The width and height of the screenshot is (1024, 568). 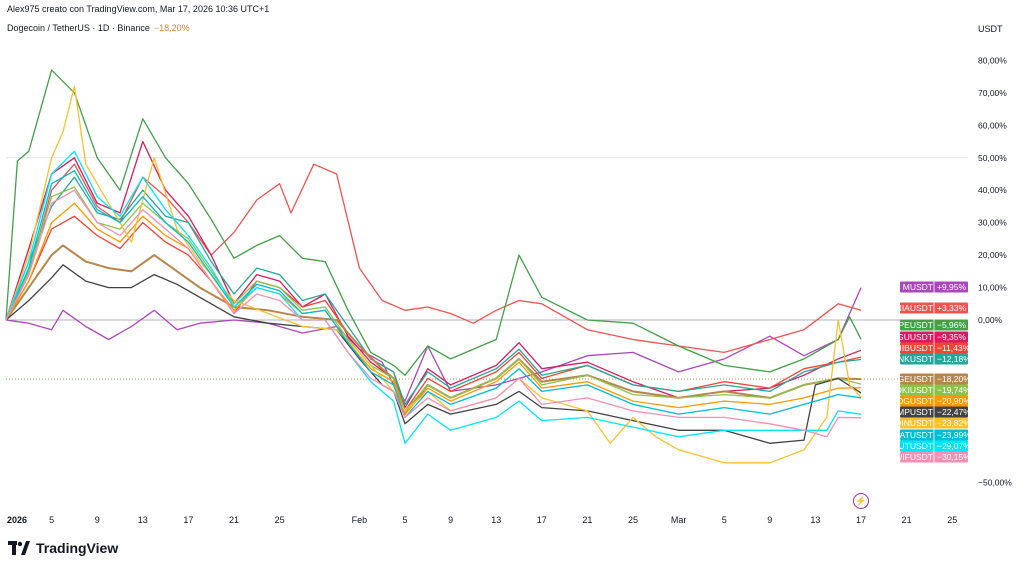 What do you see at coordinates (934, 287) in the screenshot?
I see `badge-musdt: MUSDT +9,95%` at bounding box center [934, 287].